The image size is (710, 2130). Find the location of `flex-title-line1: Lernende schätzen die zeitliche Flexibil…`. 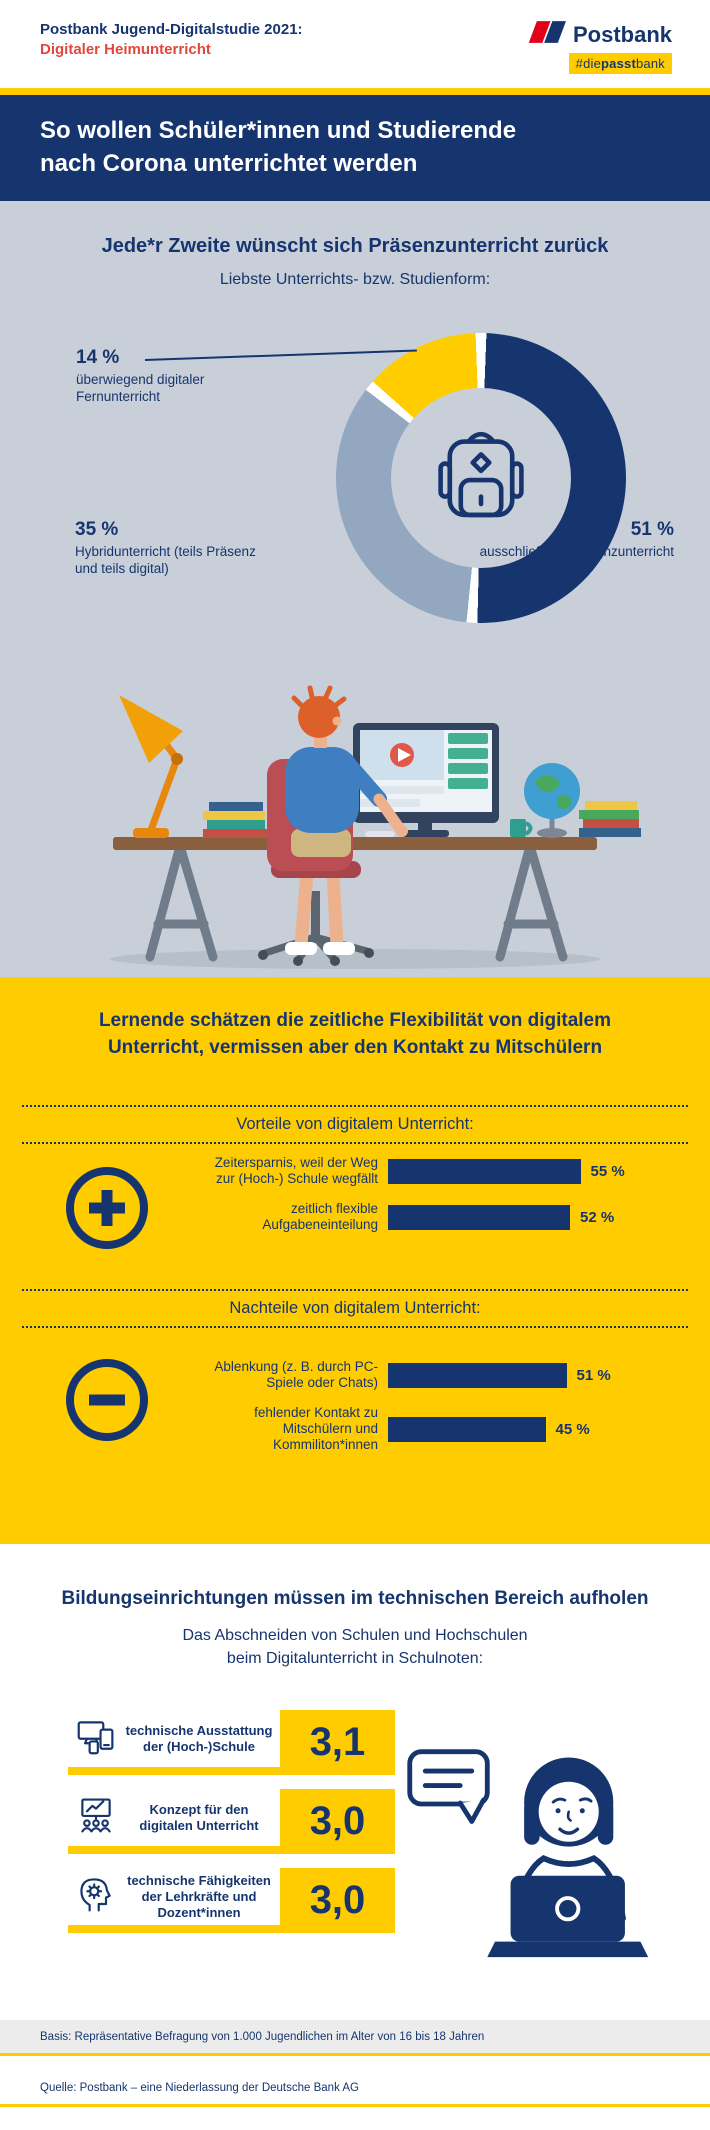

flex-title-line1: Lernende schätzen die zeitliche Flexibil… is located at coordinates (355, 1020).